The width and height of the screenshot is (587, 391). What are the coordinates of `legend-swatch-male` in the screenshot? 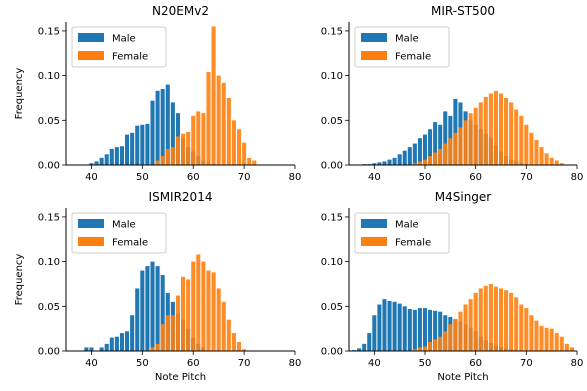 It's located at (91, 37).